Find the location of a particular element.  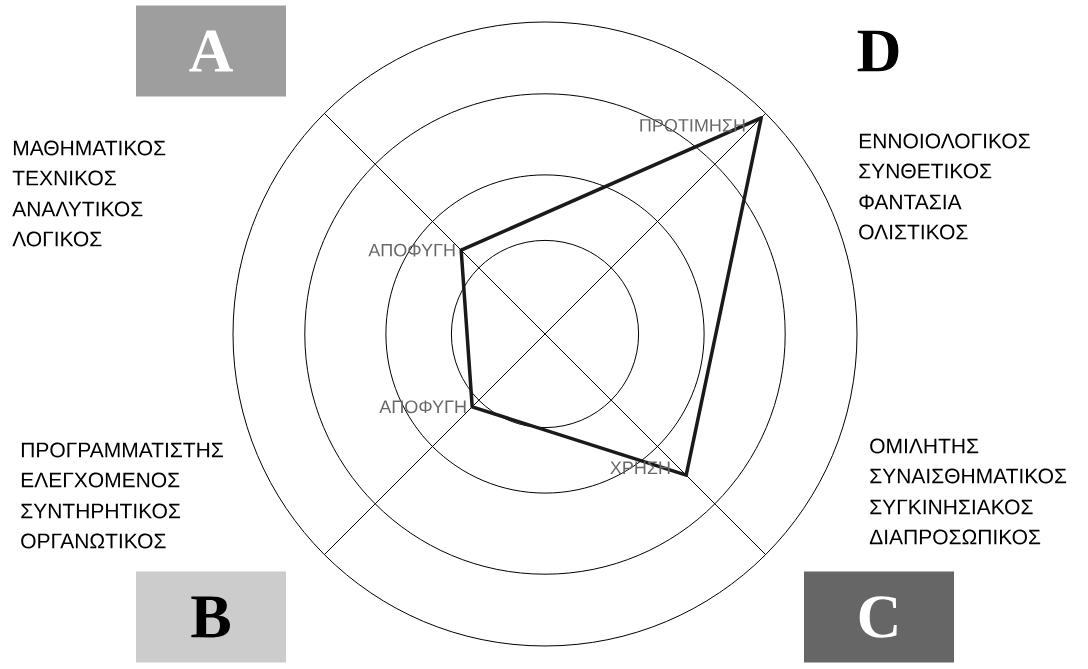

text: ΣΥΓΚΙΝΗΣΙΑΚΟΣ is located at coordinates (951, 507).